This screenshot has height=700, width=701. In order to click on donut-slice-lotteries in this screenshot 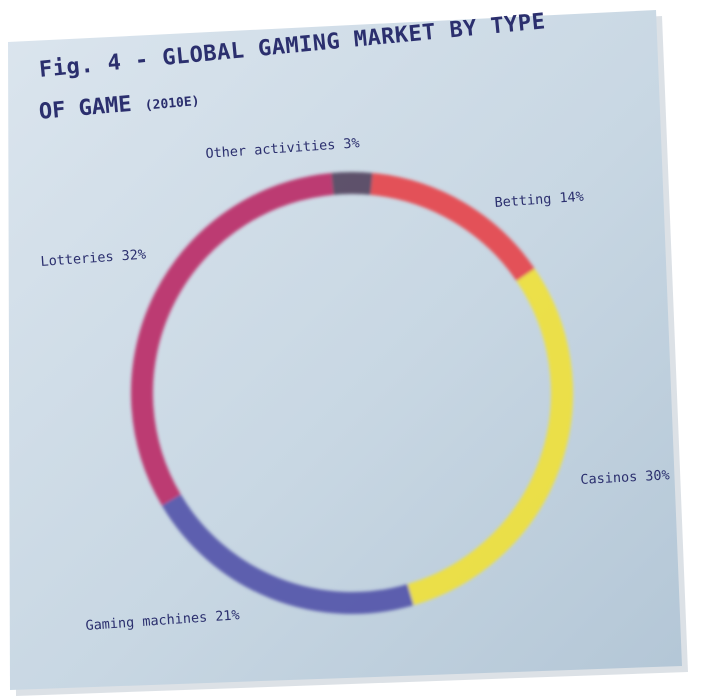, I will do `click(232, 339)`.